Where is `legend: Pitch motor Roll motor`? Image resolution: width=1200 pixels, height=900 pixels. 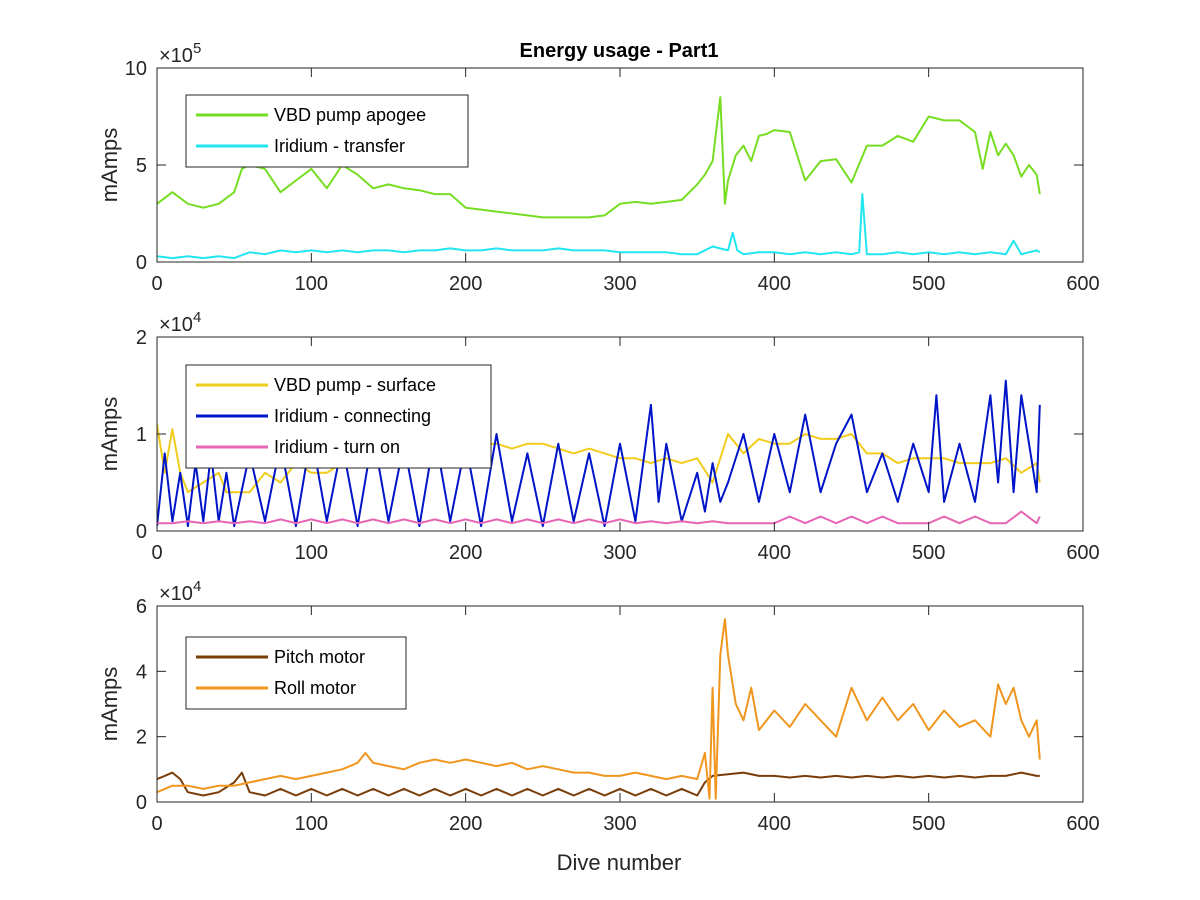 legend: Pitch motor Roll motor is located at coordinates (296, 673).